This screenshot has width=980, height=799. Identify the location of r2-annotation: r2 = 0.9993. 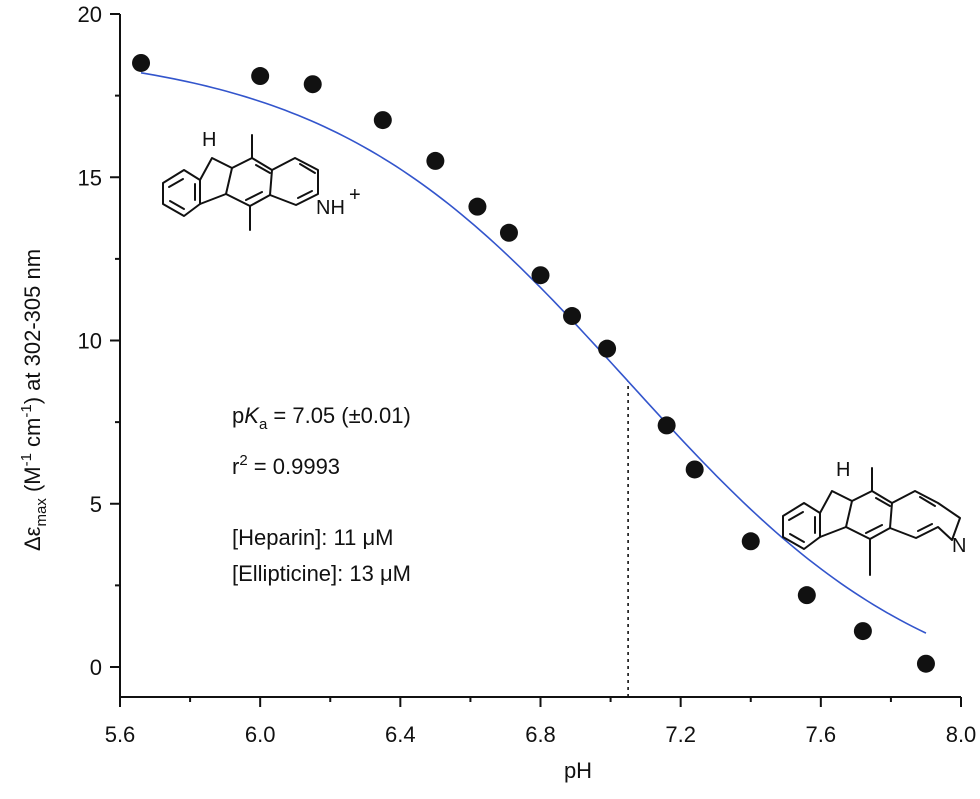
(286, 465).